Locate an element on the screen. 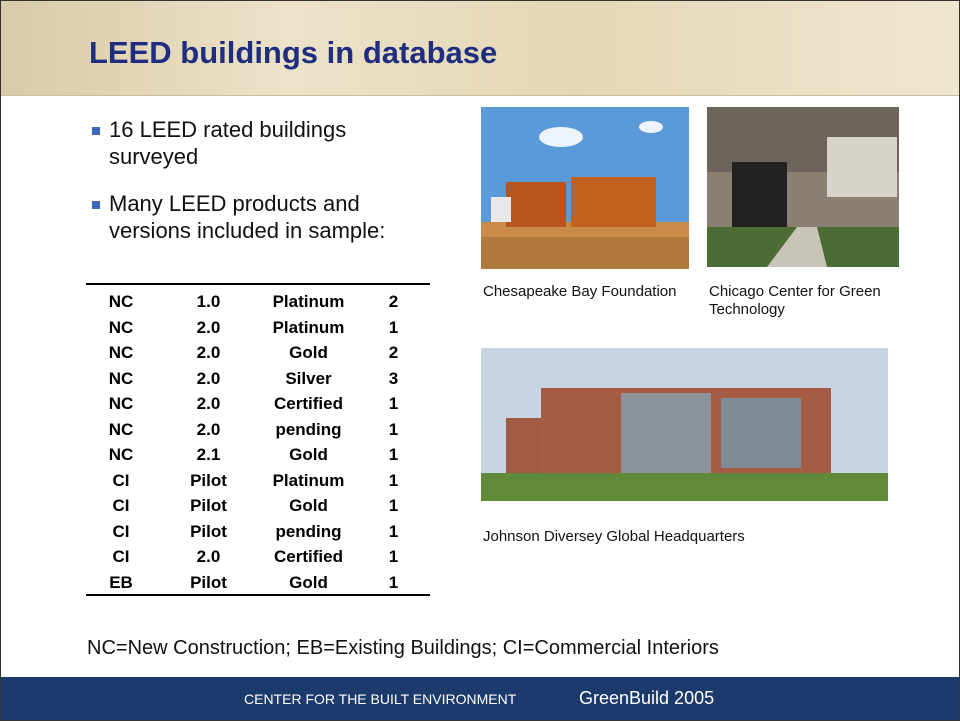  table-row: NC 2.0 Gold 2 is located at coordinates (258, 352).